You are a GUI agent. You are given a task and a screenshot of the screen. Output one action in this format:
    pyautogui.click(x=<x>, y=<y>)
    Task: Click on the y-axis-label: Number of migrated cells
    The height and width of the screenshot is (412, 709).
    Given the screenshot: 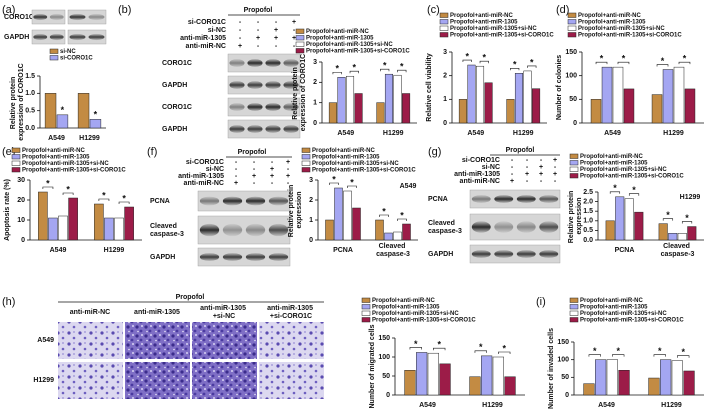 What is the action you would take?
    pyautogui.click(x=372, y=366)
    